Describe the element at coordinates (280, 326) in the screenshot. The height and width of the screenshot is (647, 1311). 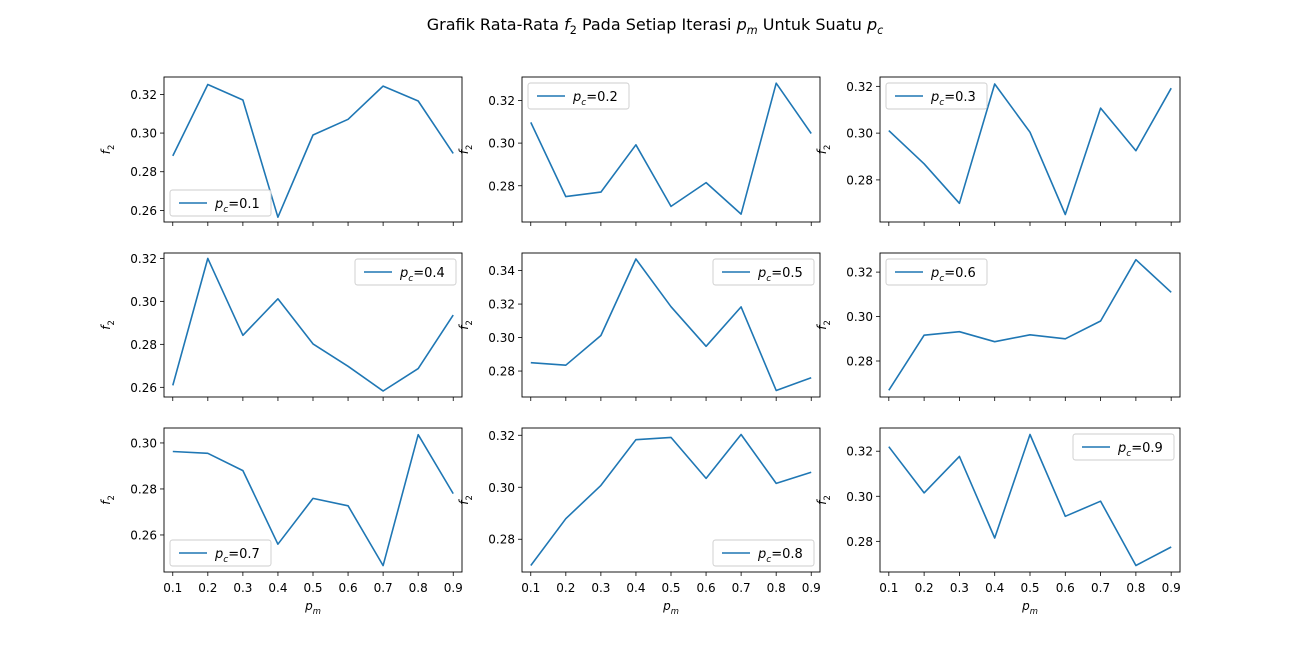
I see `subplot-4: 0.26 0.28 0.30 0.32 f2 pc=0.4` at that location.